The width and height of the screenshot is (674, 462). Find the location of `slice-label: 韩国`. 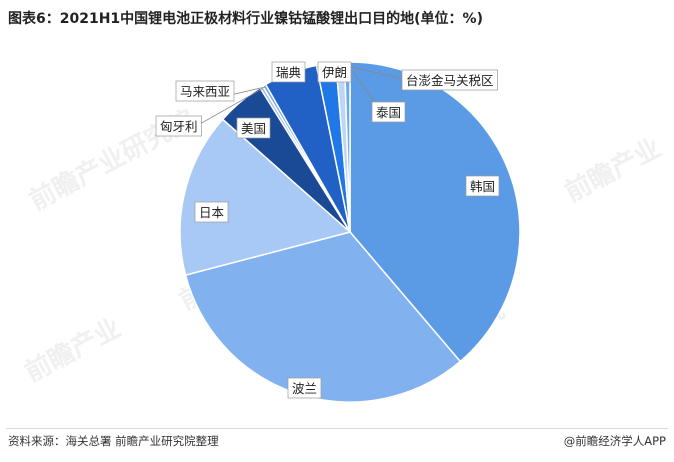

slice-label: 韩国 is located at coordinates (482, 186).